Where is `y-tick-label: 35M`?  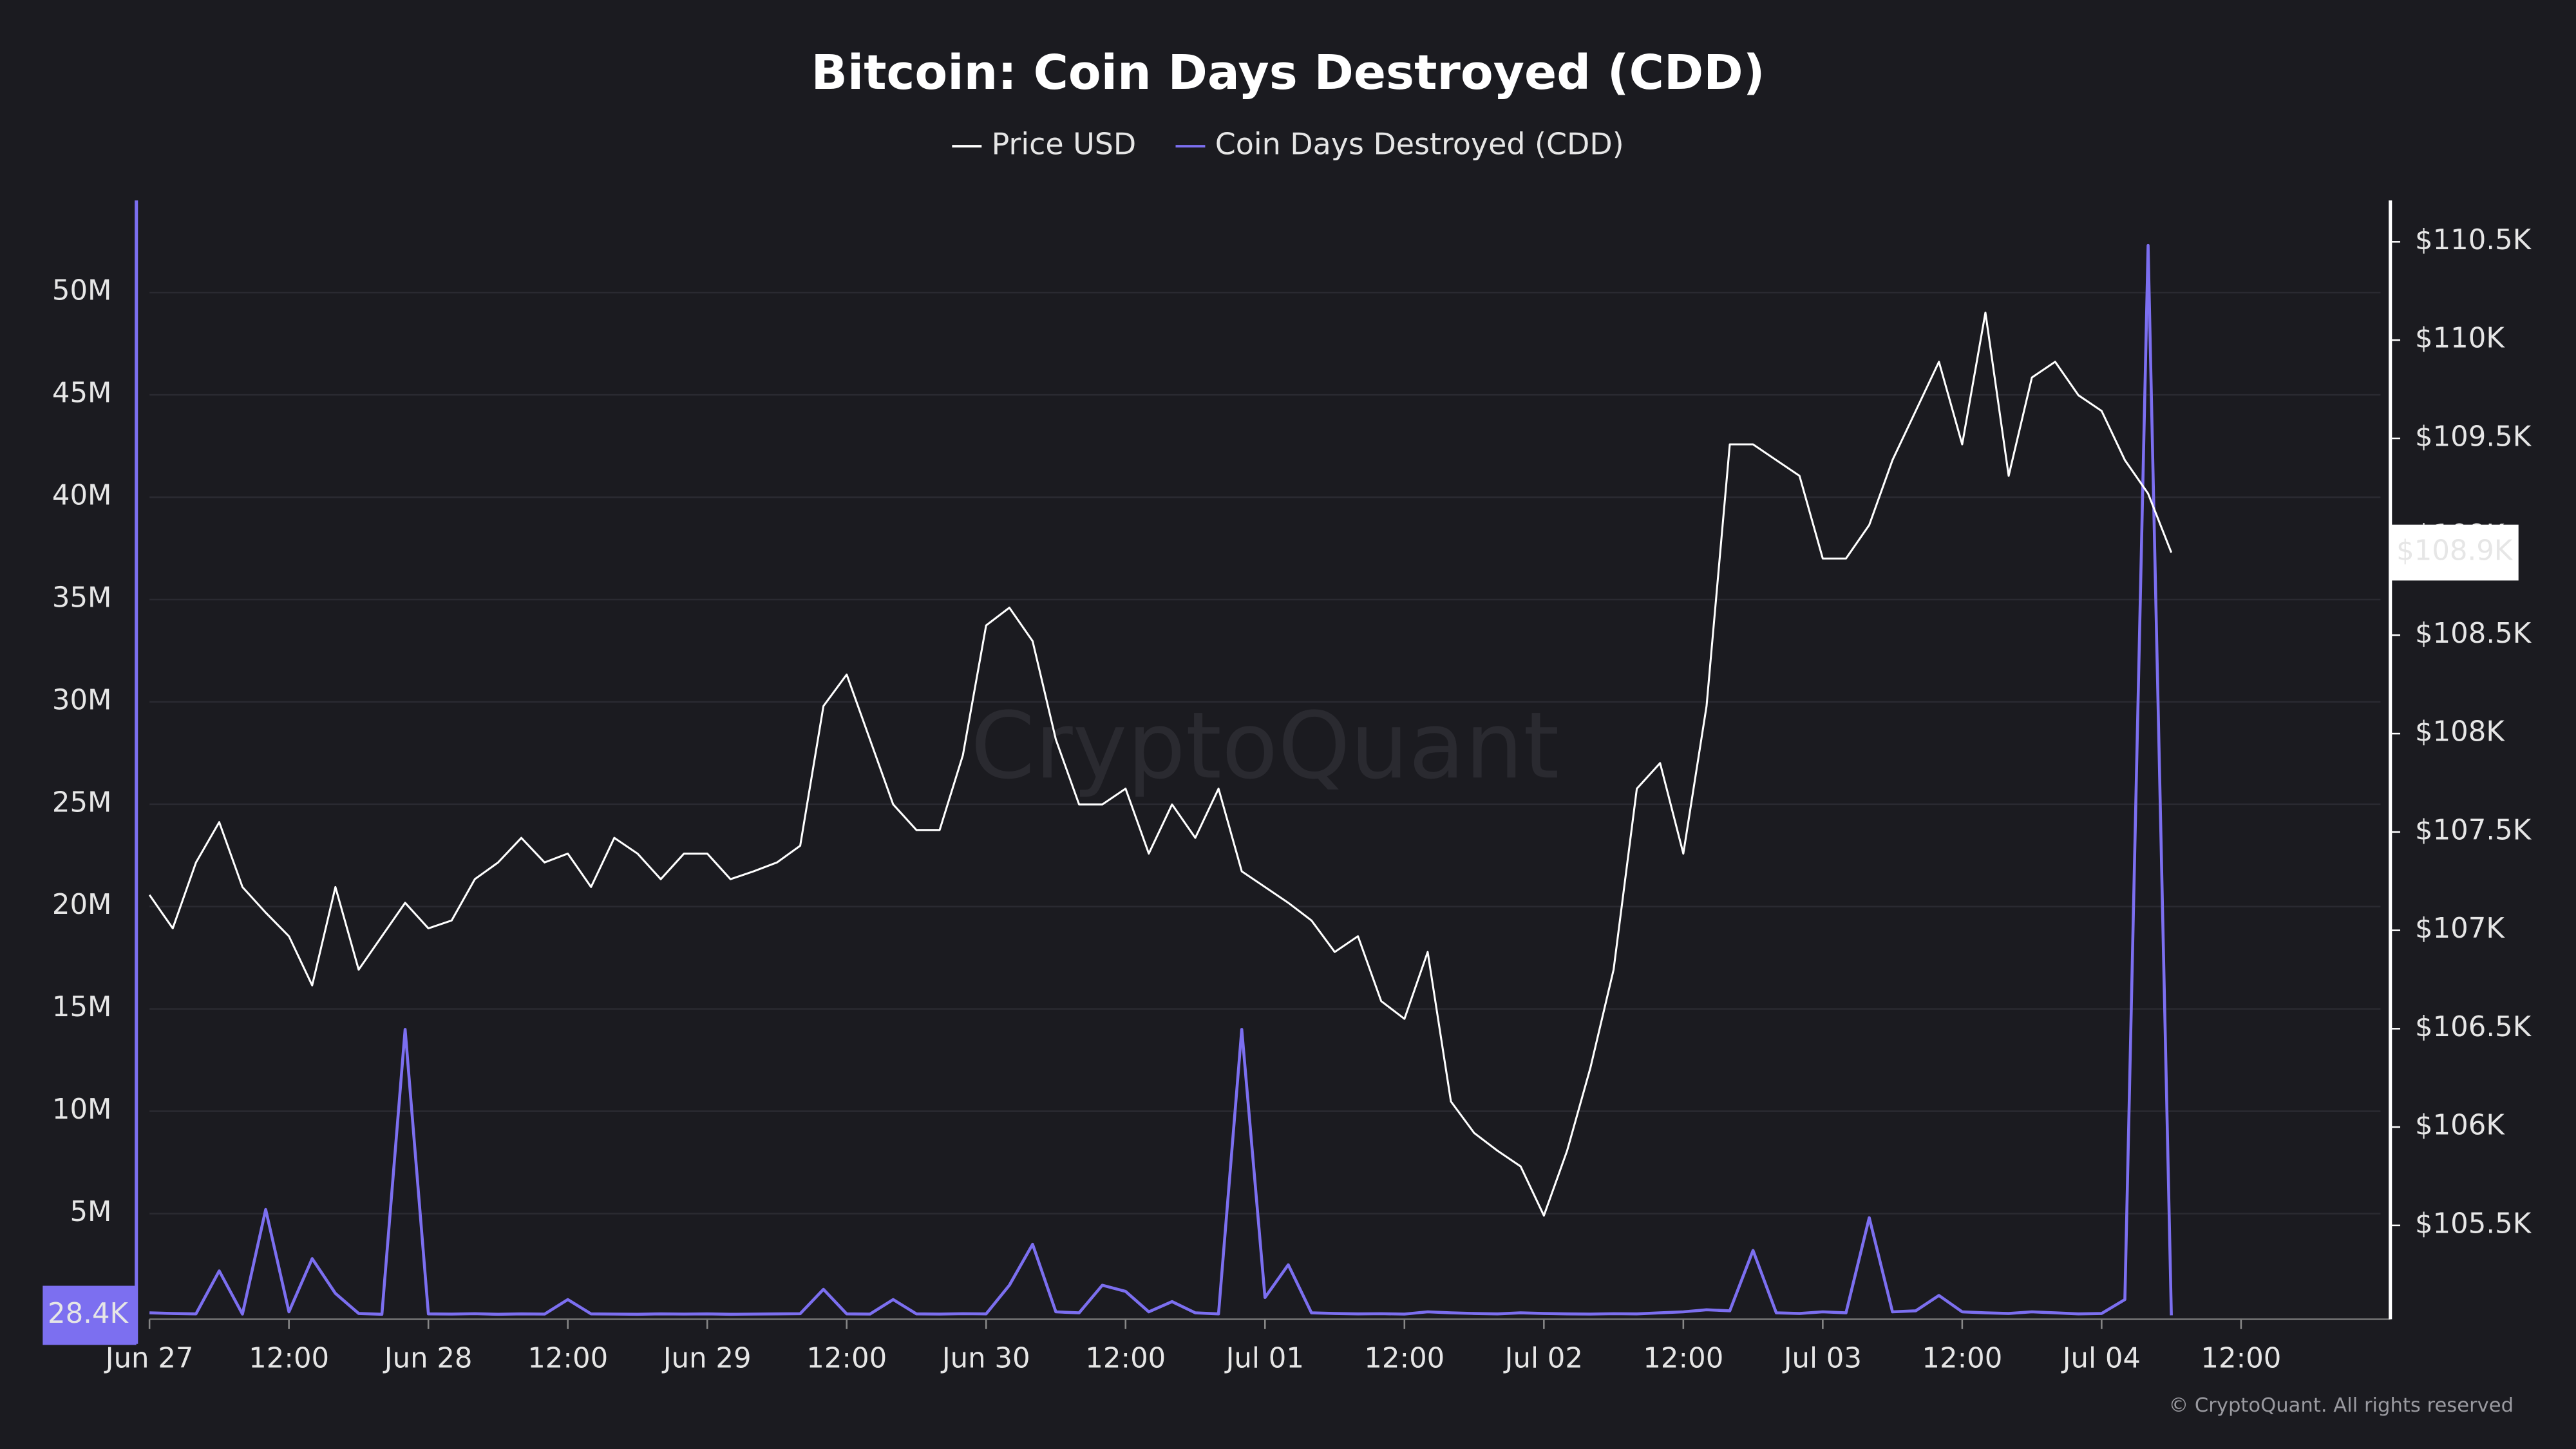 y-tick-label: 35M is located at coordinates (82, 598).